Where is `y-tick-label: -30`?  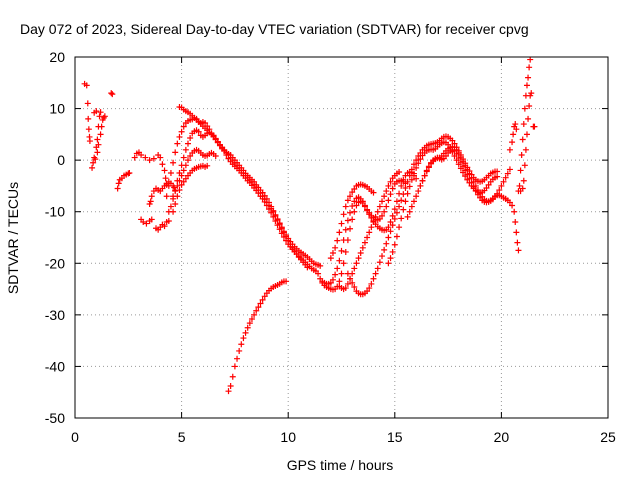
y-tick-label: -30 is located at coordinates (55, 315).